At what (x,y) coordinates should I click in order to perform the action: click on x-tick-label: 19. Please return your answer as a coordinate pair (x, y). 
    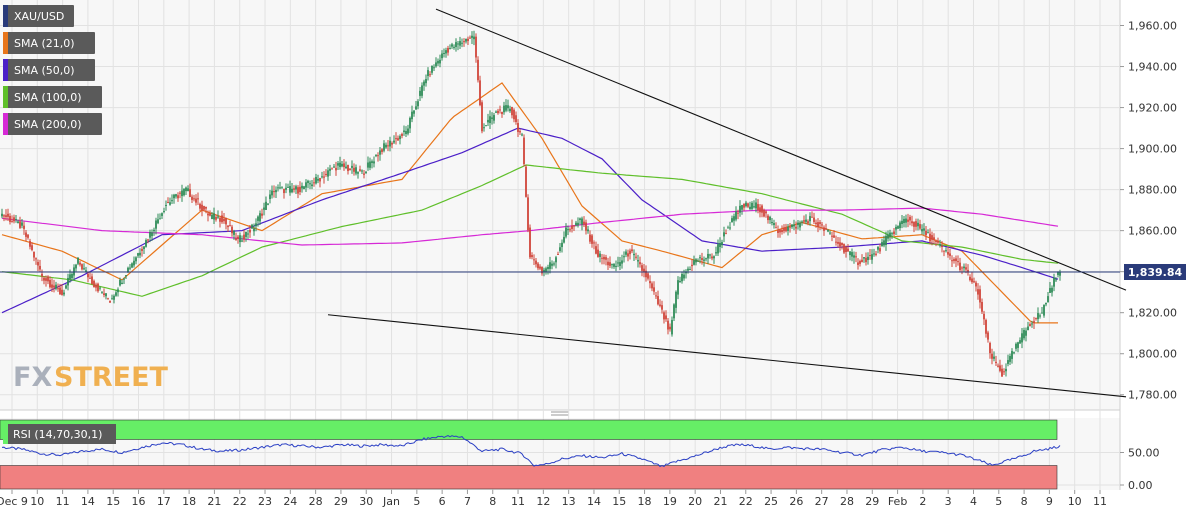
    Looking at the image, I should click on (670, 501).